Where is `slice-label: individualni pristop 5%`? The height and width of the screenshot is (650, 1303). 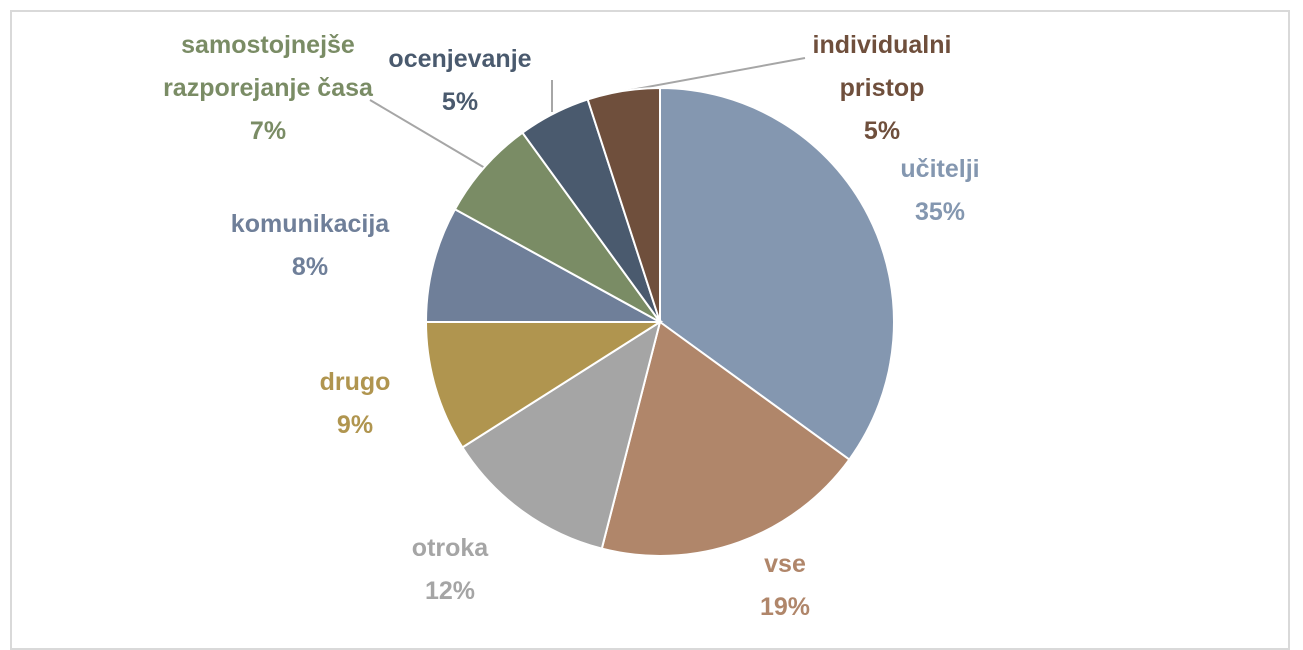 slice-label: individualni pristop 5% is located at coordinates (882, 88).